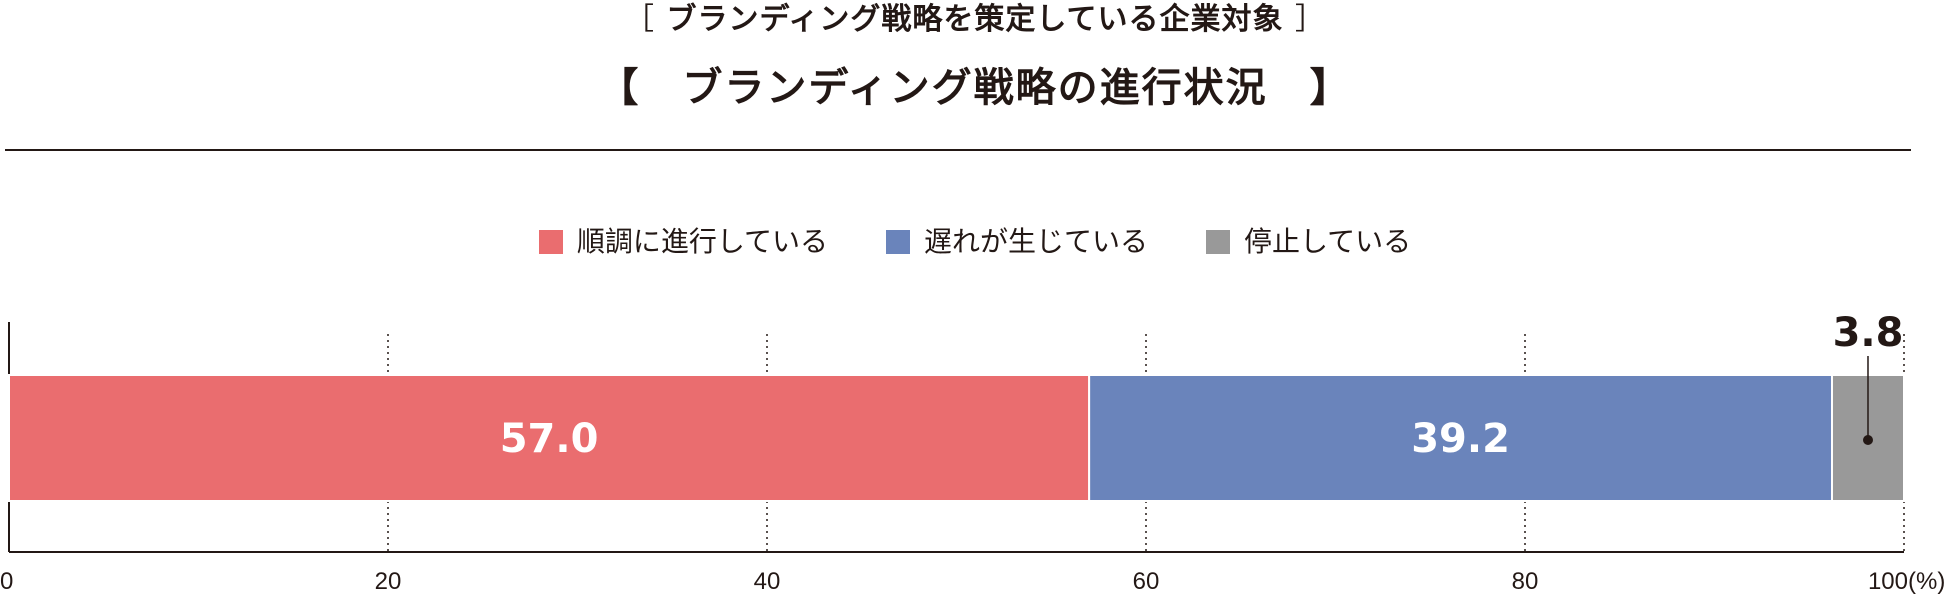 This screenshot has width=1950, height=594. I want to click on legend-label-on-track: 順調に進行している, so click(702, 241).